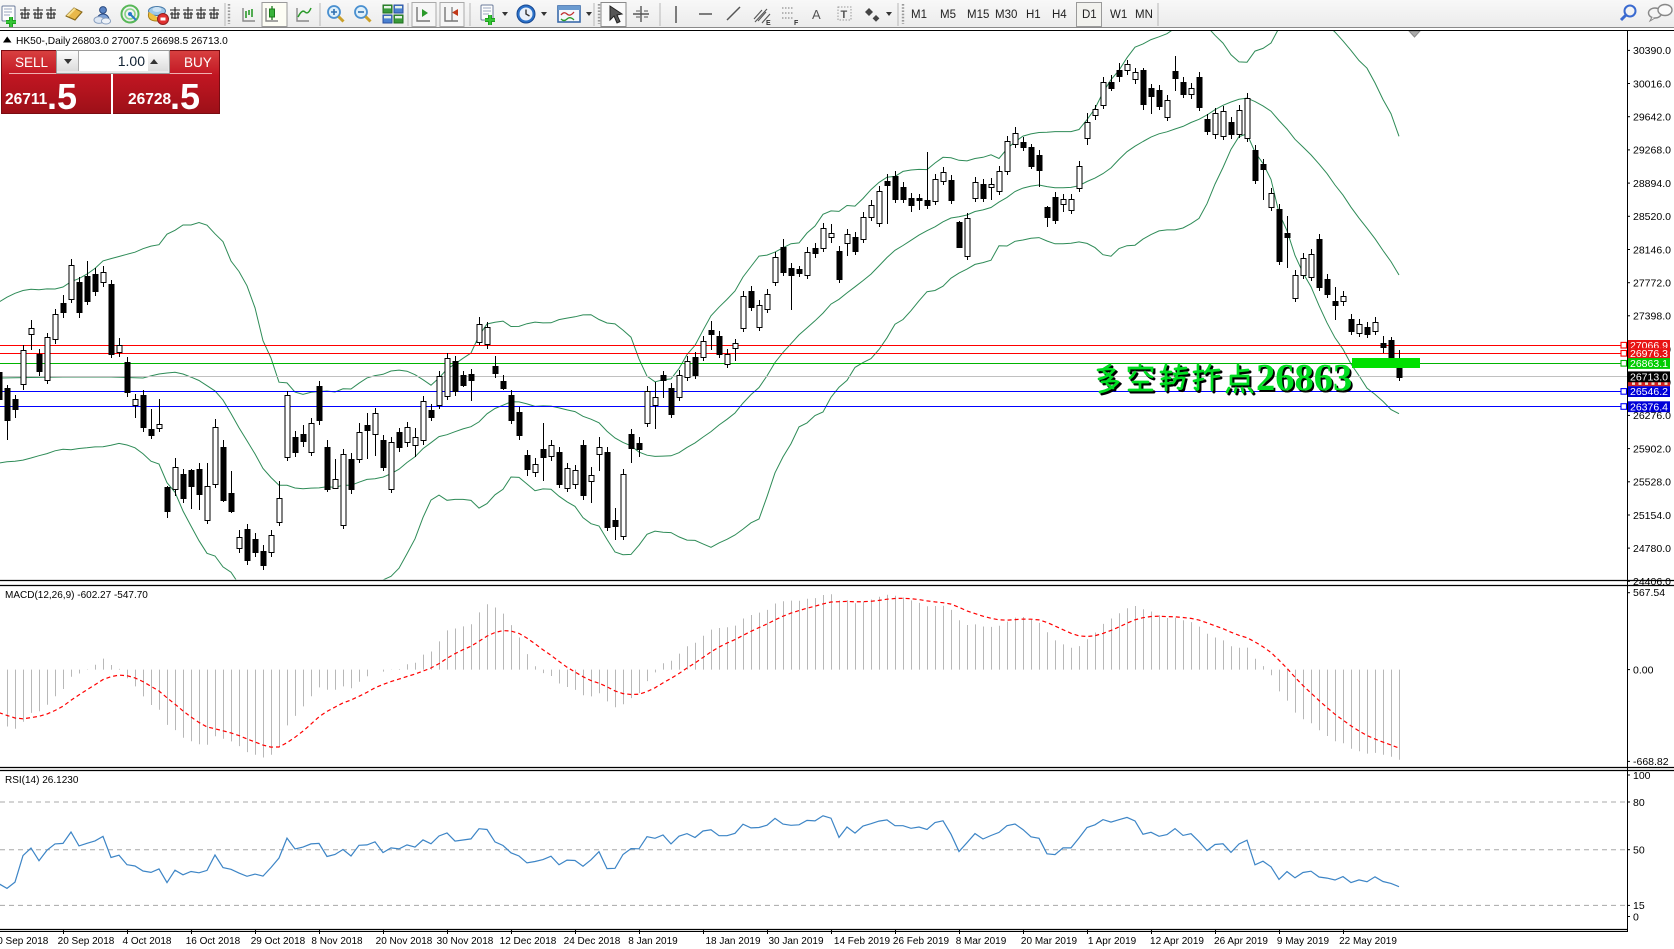  What do you see at coordinates (43, 41) in the screenshot?
I see `svg-text: HK50-,Daily` at bounding box center [43, 41].